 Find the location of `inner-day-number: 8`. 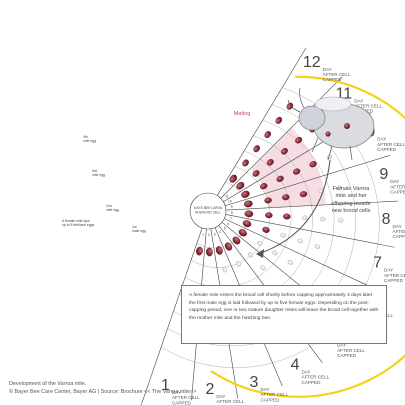

inner-day-number: 8 is located at coordinates (232, 213).